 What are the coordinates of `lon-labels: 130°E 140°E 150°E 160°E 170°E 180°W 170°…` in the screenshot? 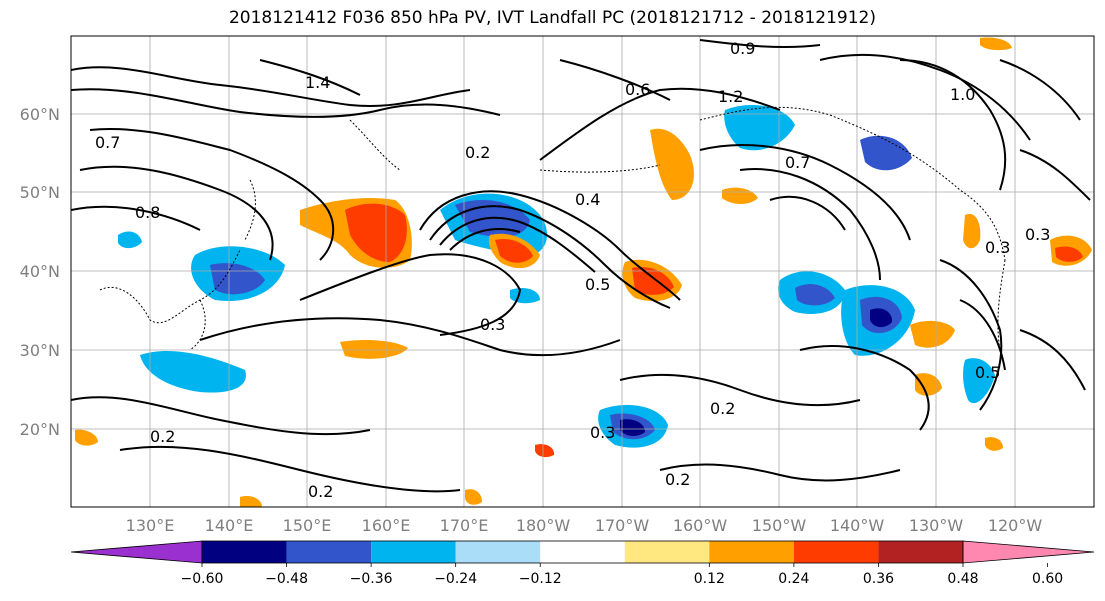 It's located at (584, 525).